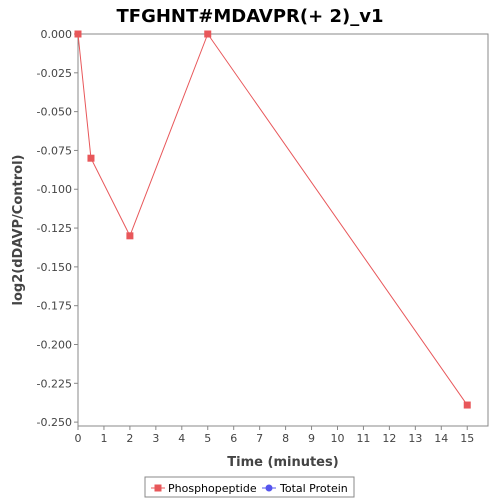 The width and height of the screenshot is (500, 500). Describe the element at coordinates (313, 488) in the screenshot. I see `legend-label: Total Protein` at that location.